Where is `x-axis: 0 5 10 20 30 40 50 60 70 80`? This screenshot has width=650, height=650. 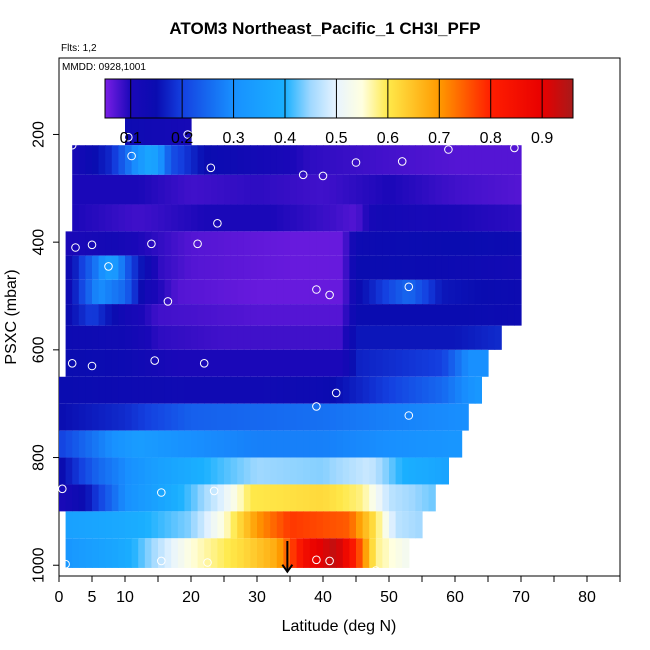
x-axis: 0 5 10 20 30 40 50 60 70 80 is located at coordinates (338, 591).